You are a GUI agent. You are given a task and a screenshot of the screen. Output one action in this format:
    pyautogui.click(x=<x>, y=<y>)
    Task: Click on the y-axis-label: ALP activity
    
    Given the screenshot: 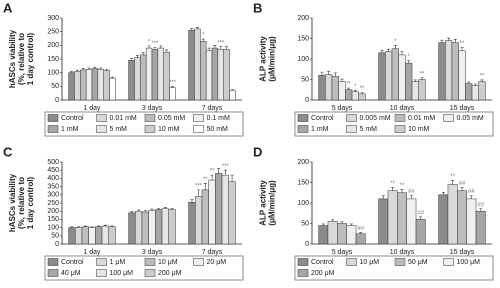 What is the action you would take?
    pyautogui.click(x=263, y=203)
    